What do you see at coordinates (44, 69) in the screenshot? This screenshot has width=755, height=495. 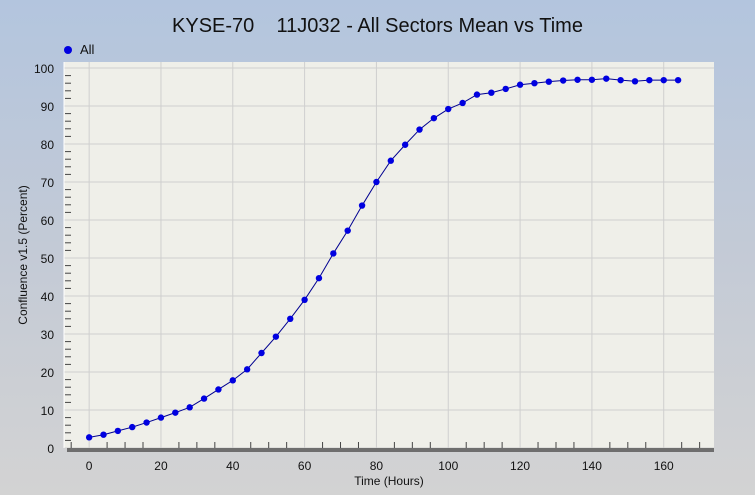 I see `y-tick-label: 100` at bounding box center [44, 69].